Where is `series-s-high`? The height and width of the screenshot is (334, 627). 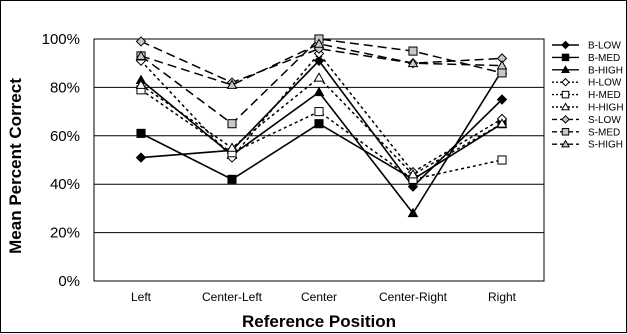
series-s-high is located at coordinates (321, 63).